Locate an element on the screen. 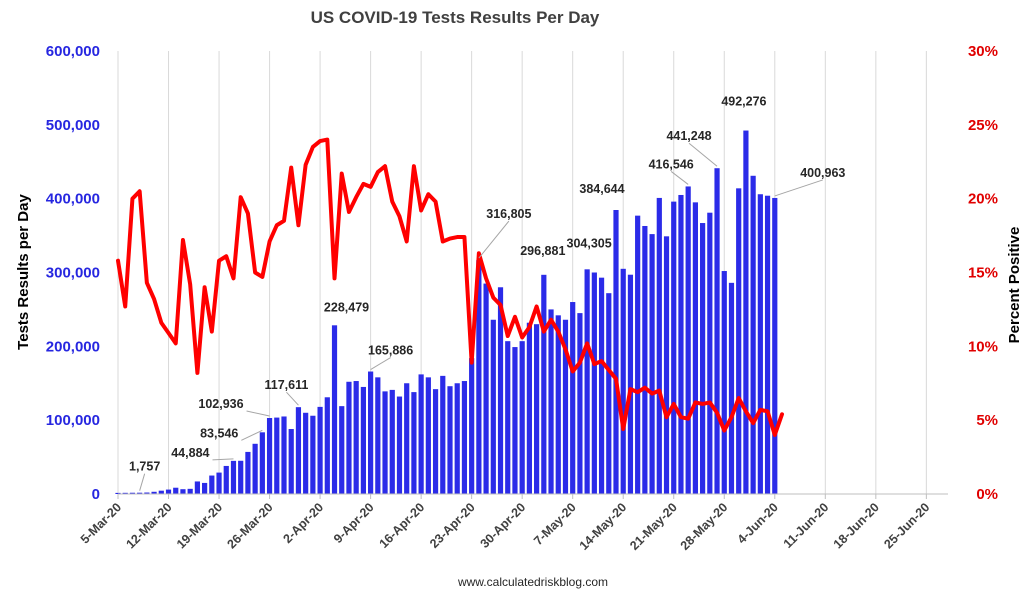 This screenshot has width=1035, height=594. data-label: 83,546 is located at coordinates (219, 433).